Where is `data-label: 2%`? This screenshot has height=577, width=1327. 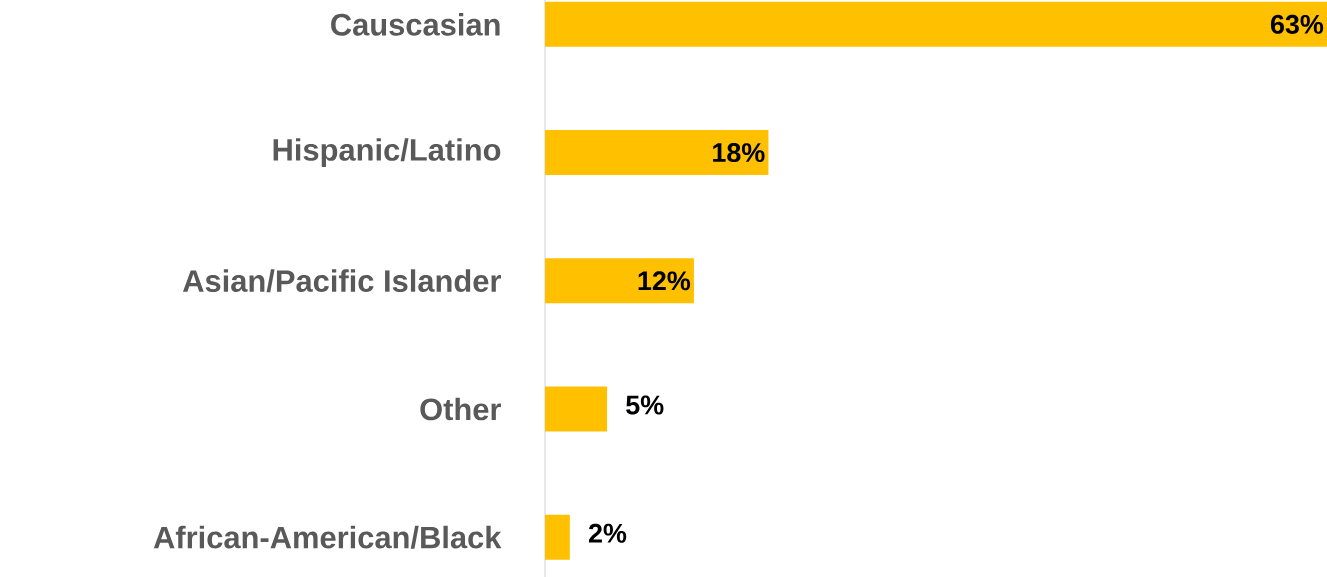 data-label: 2% is located at coordinates (607, 533).